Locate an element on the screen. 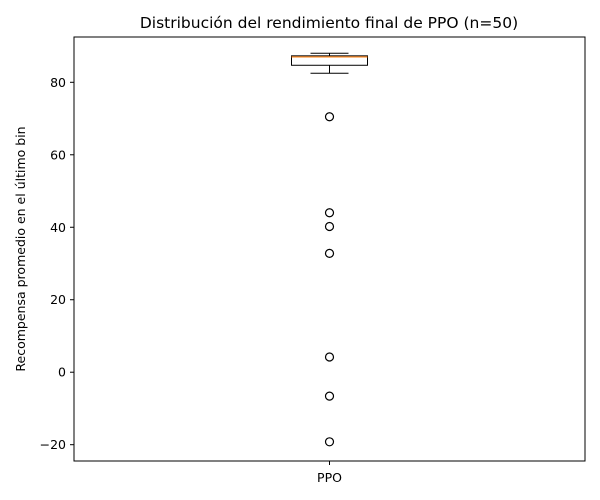  x-tick-label: PPO is located at coordinates (329, 477).